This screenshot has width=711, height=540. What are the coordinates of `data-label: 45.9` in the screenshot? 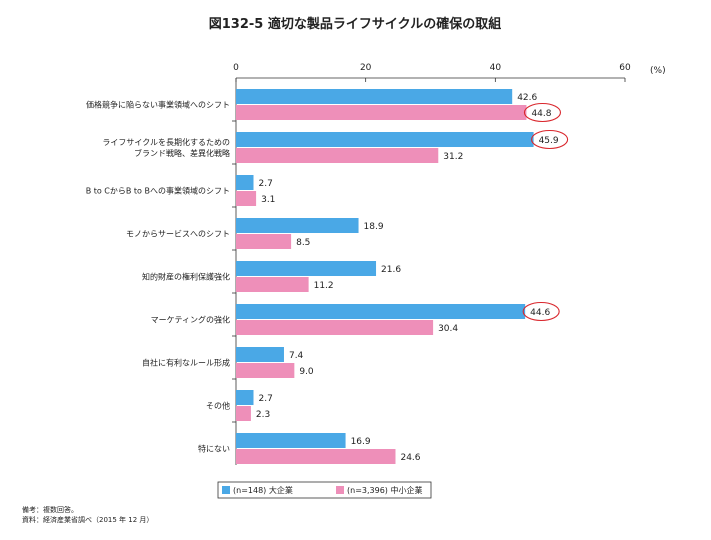 It's located at (549, 141).